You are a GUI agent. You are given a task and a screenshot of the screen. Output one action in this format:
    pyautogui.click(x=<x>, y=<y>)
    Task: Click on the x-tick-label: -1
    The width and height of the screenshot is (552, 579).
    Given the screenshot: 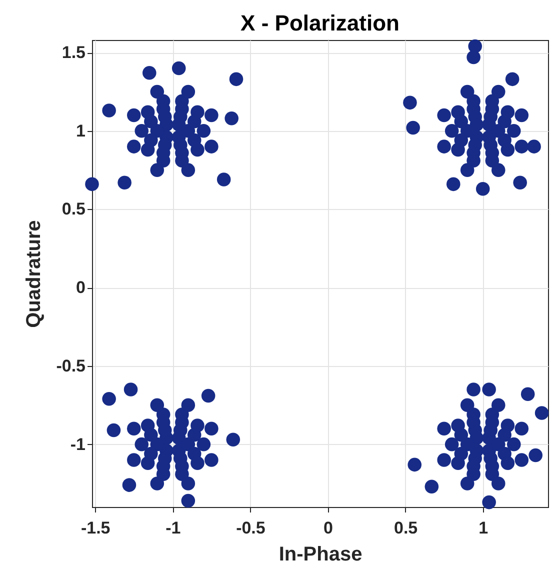 What is the action you would take?
    pyautogui.click(x=173, y=528)
    